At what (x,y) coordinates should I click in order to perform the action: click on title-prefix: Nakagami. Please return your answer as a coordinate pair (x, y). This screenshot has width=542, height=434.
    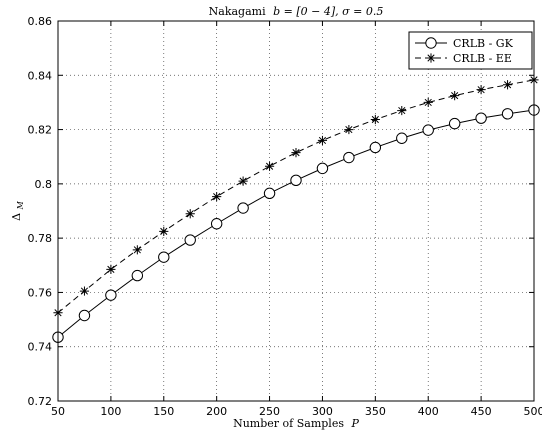
    Looking at the image, I should click on (237, 11).